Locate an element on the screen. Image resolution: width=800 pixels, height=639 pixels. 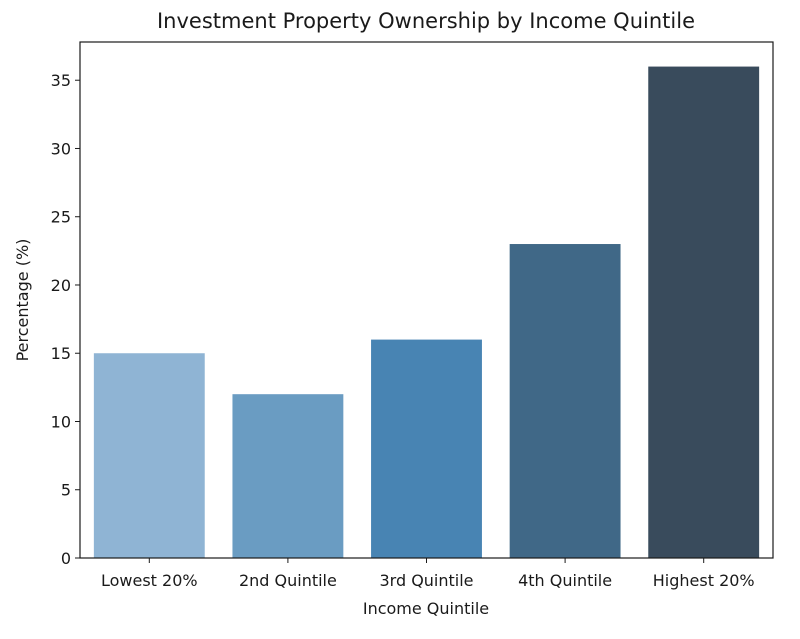
x-tick-label: 4th Quintile is located at coordinates (565, 580).